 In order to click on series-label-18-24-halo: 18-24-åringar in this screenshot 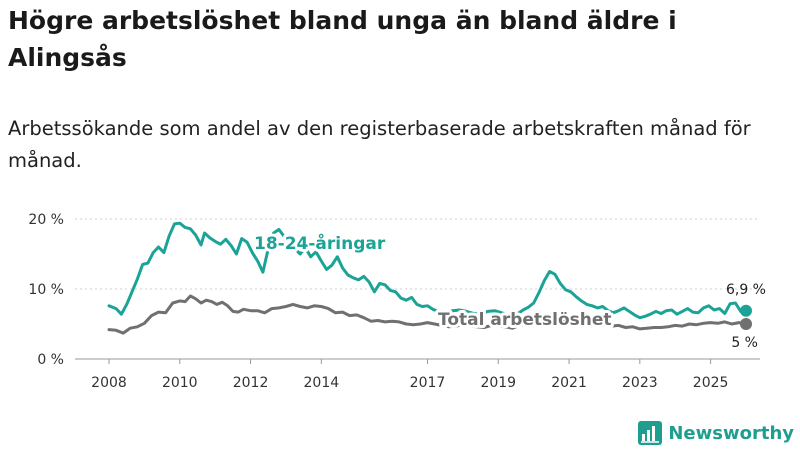, I will do `click(320, 243)`.